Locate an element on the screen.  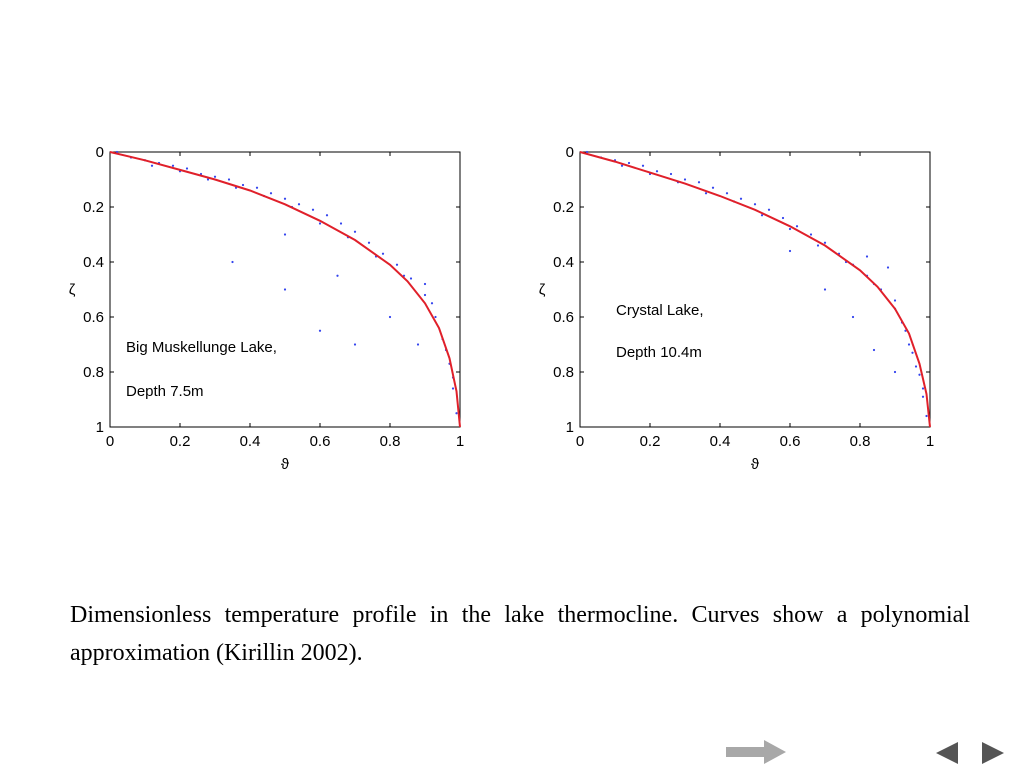
forward-arrow-icon is located at coordinates (756, 752).